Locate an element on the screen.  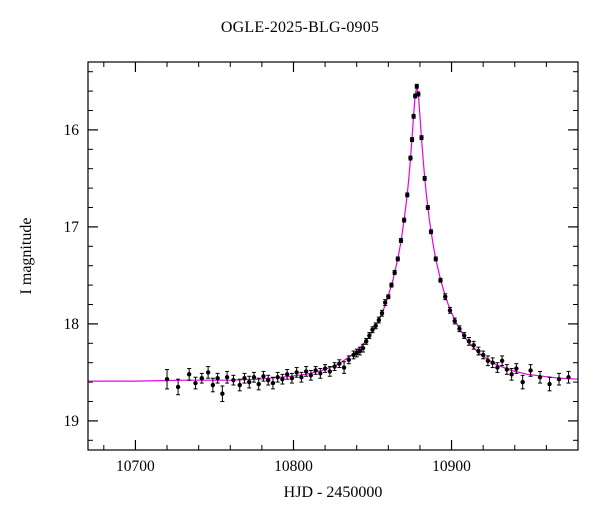
y-tick-label: 19 is located at coordinates (72, 421).